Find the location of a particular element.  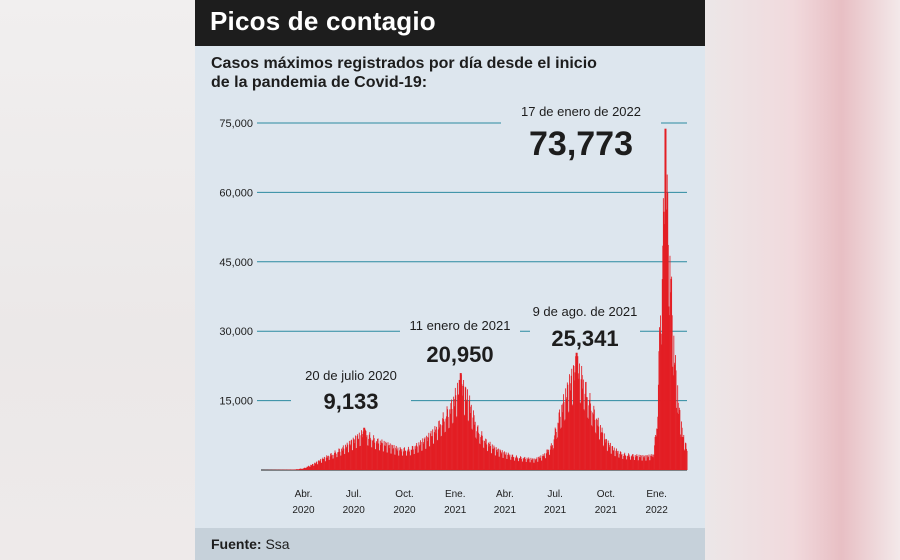

title-bar: Picos de contagio is located at coordinates (450, 23).